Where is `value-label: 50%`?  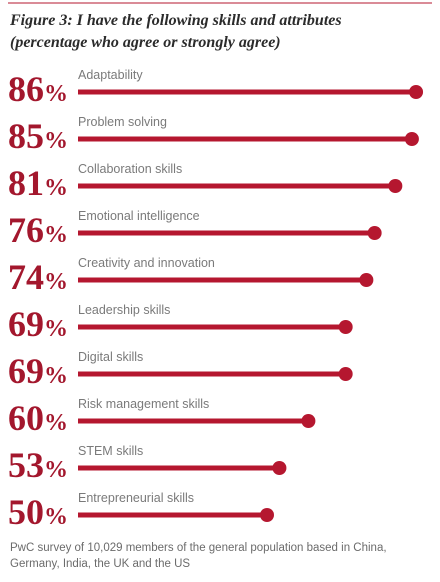
value-label: 50% is located at coordinates (38, 512).